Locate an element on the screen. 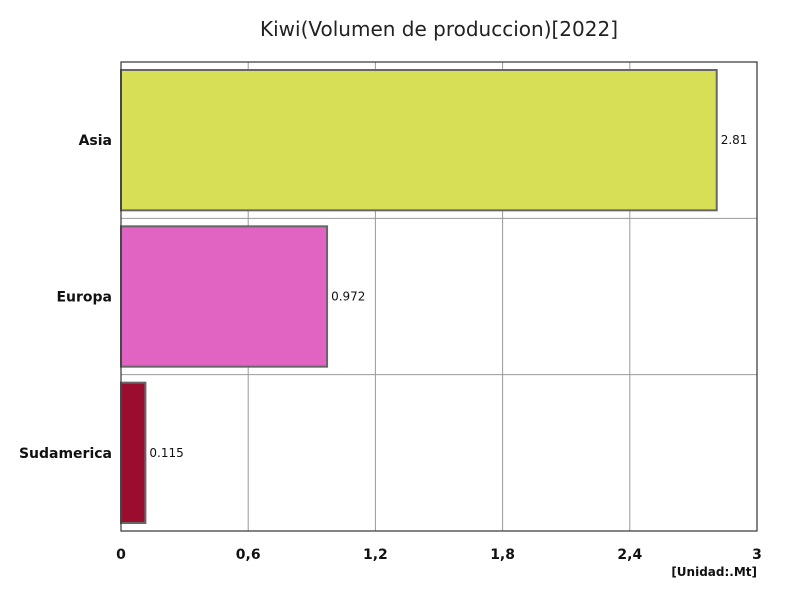  bar-europa is located at coordinates (224, 296).